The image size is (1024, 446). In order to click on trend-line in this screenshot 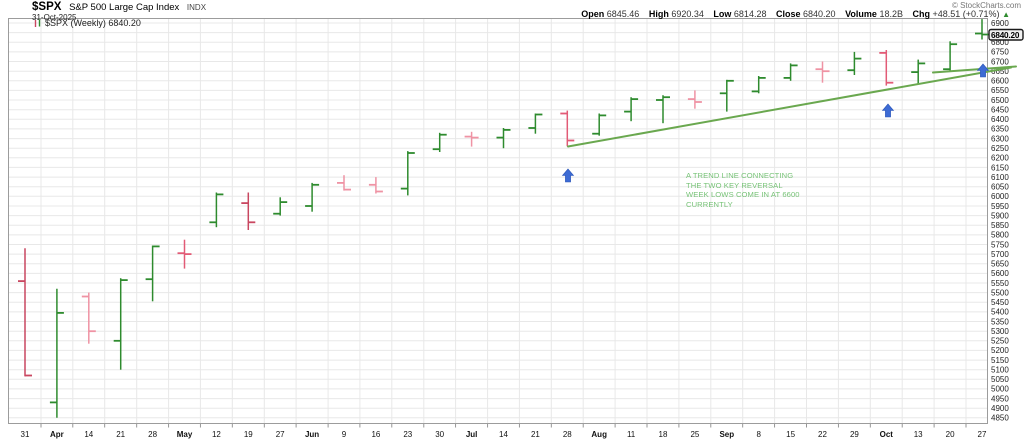, I will do `click(789, 107)`.